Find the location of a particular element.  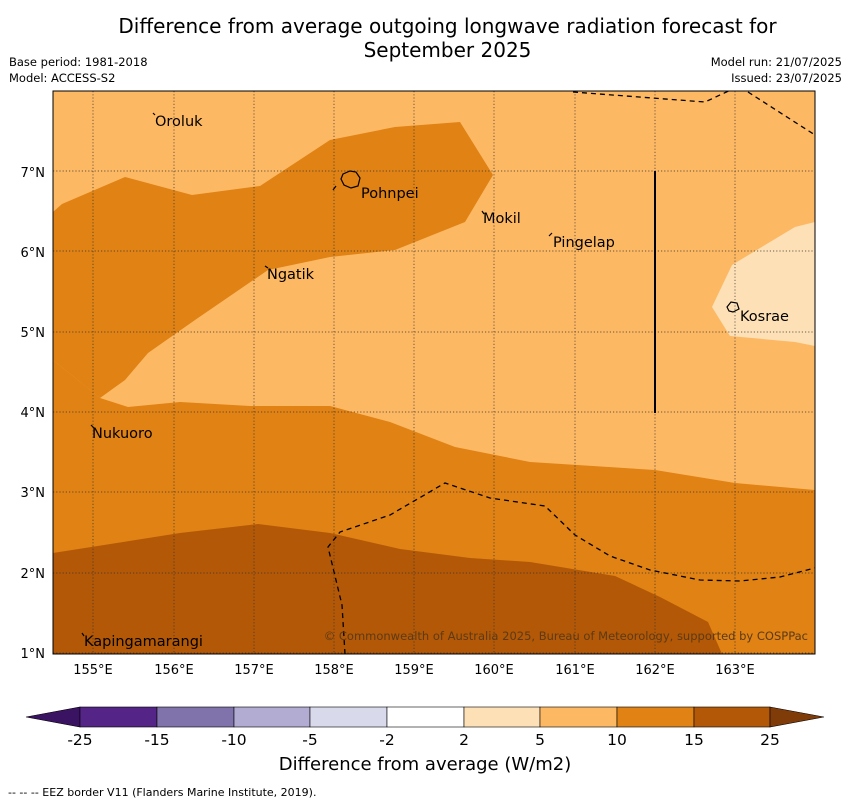

kosrae-island-icon is located at coordinates (733, 307).